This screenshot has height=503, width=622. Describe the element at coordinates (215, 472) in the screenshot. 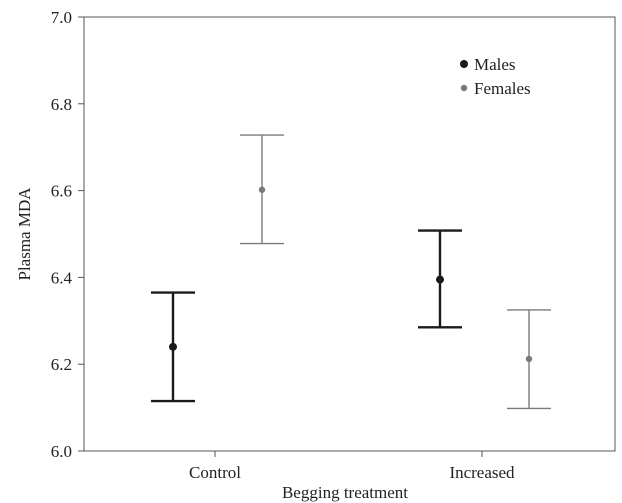

I see `x-tick-label: Control` at that location.